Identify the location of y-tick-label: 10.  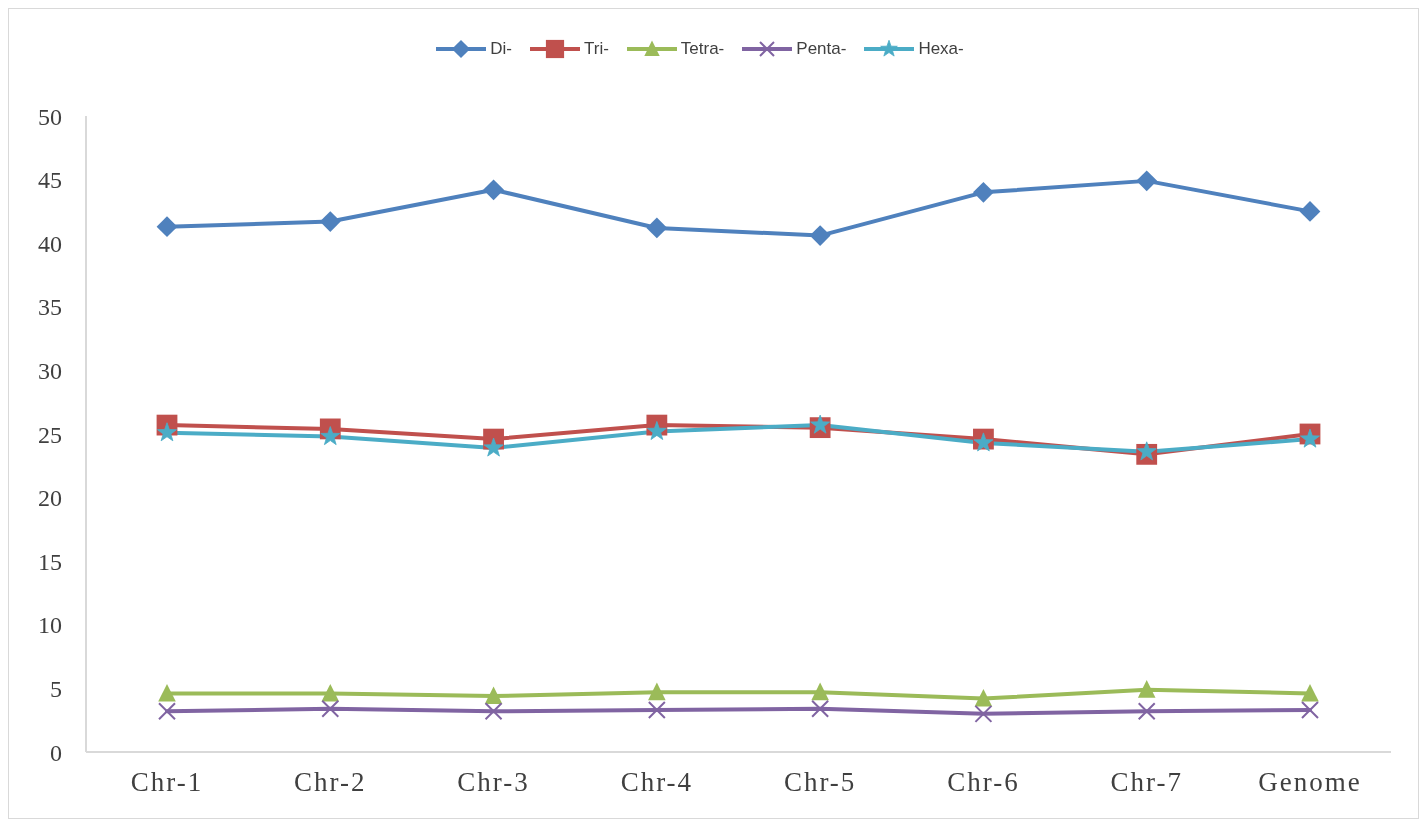
(50, 625).